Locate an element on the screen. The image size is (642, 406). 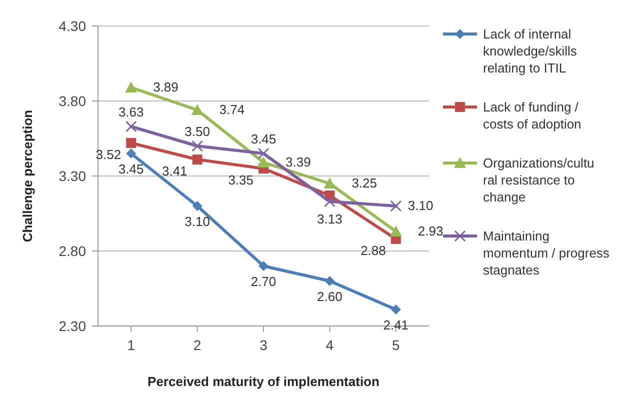
y-tick-label: 2.80 is located at coordinates (72, 250).